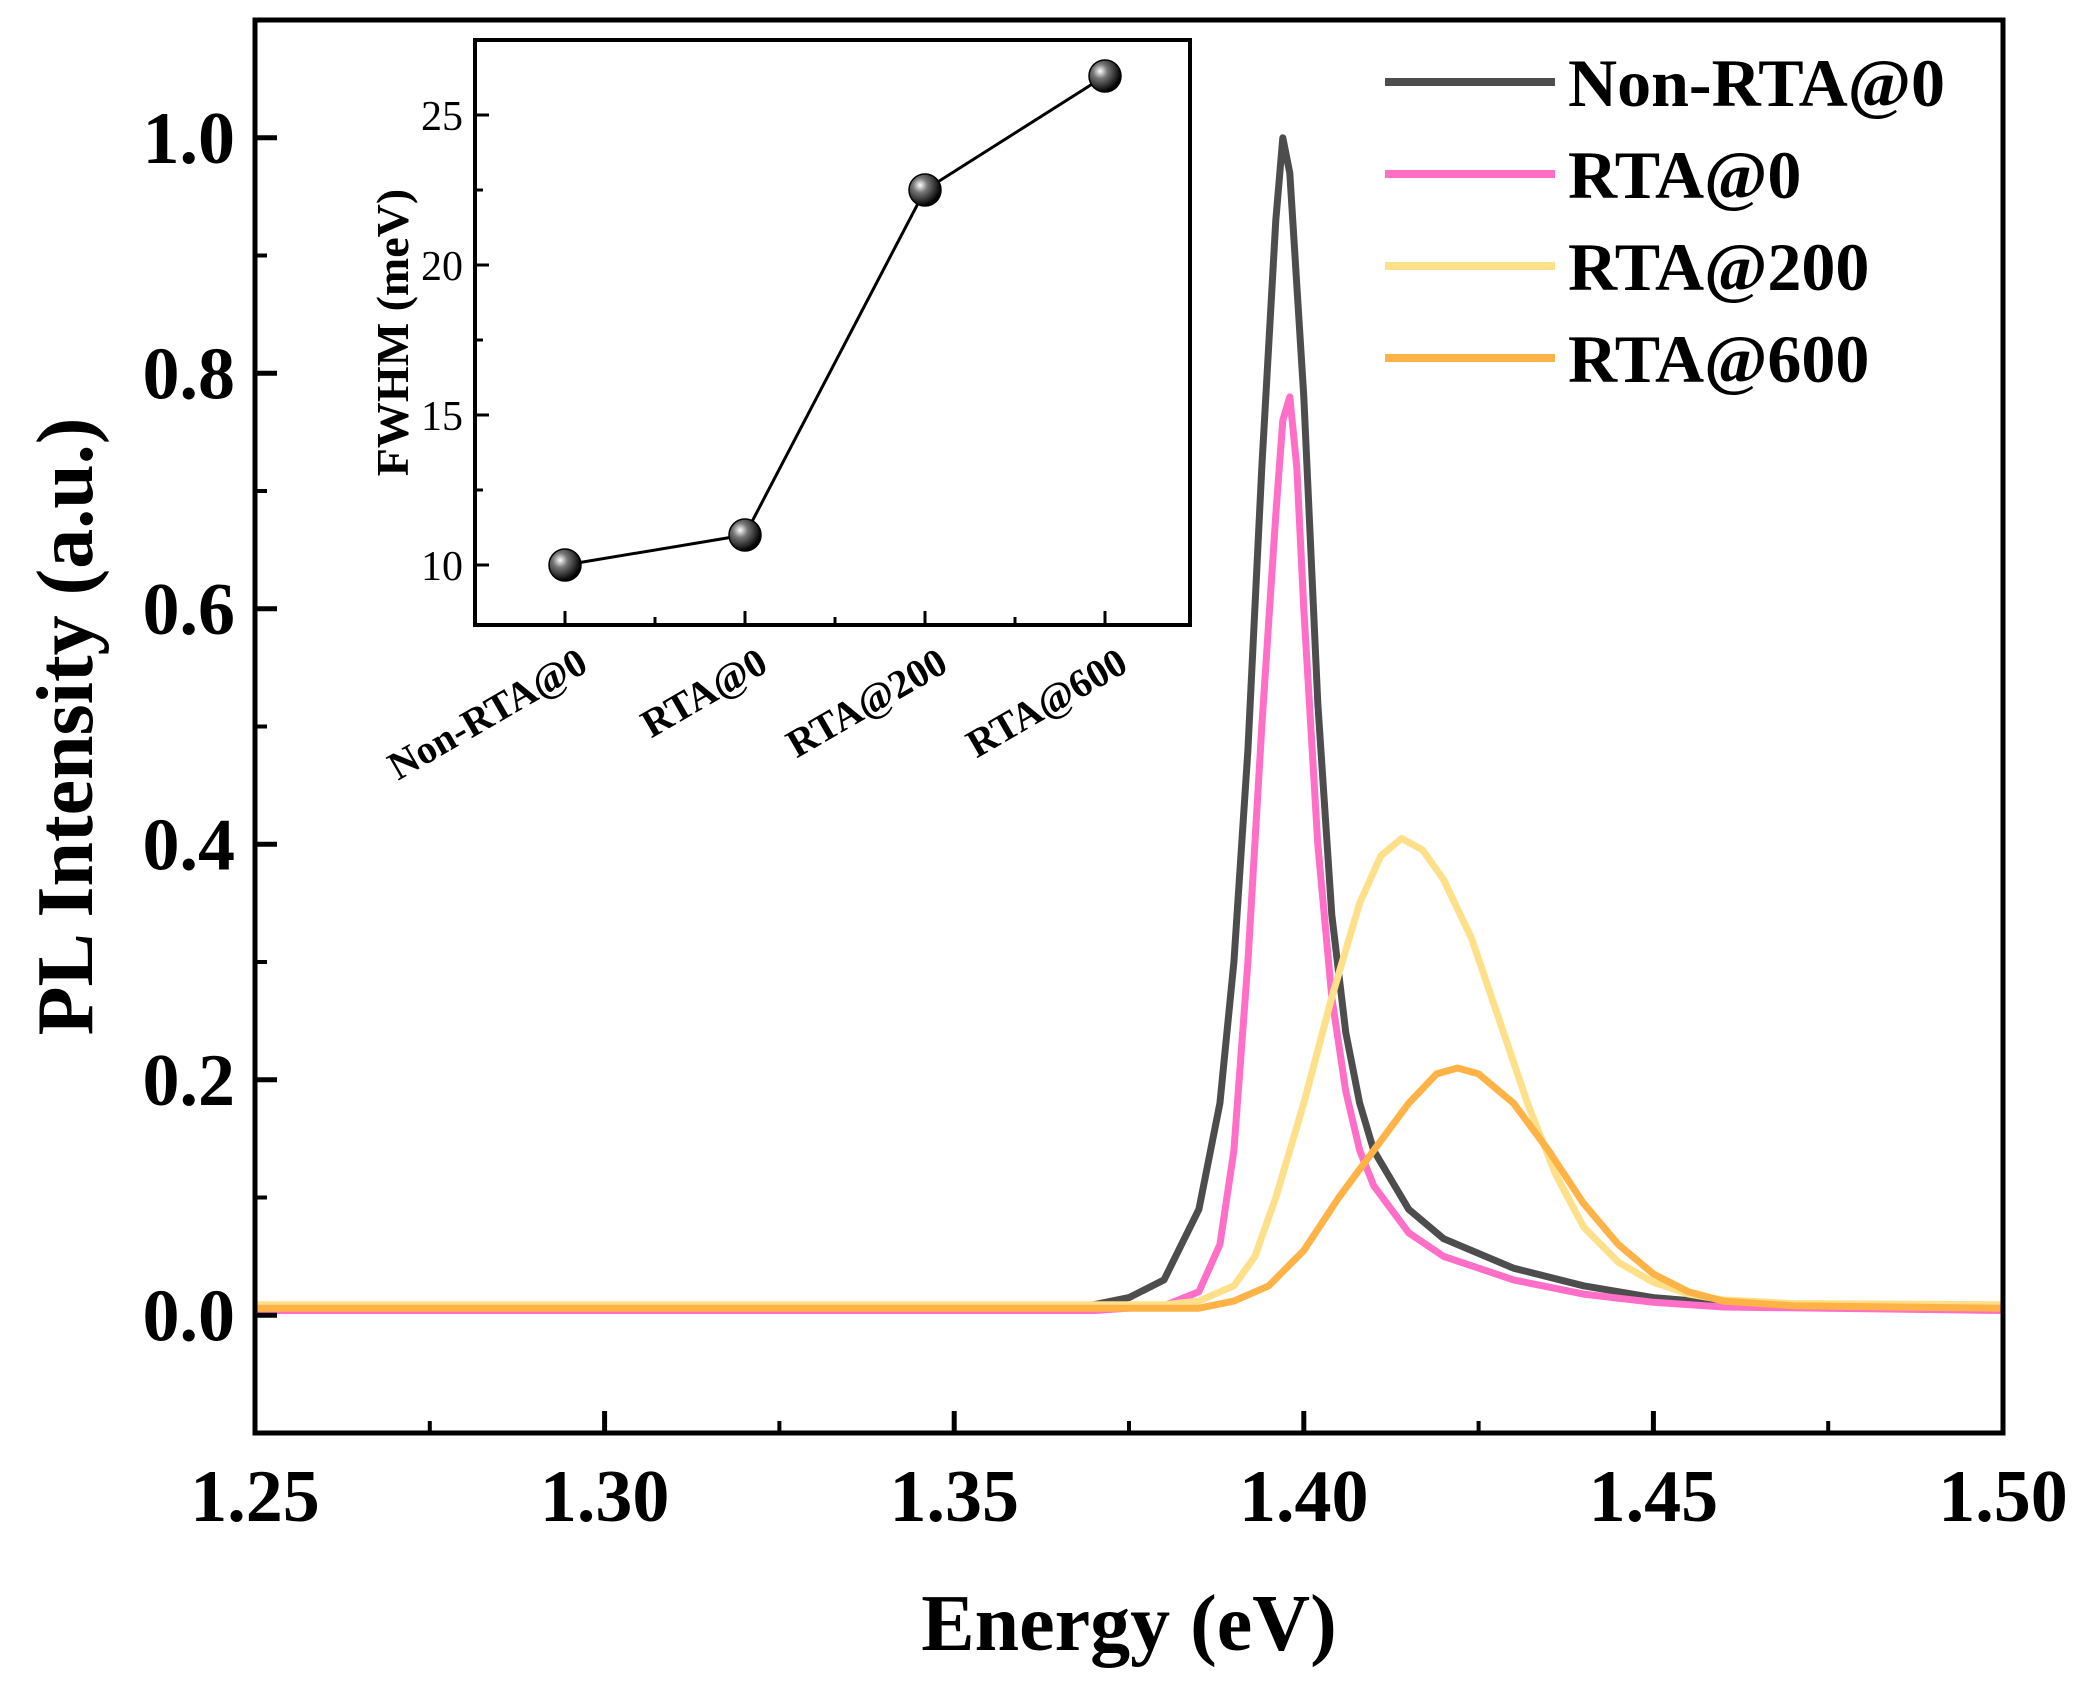  I want to click on inset-connecting-line, so click(835, 320).